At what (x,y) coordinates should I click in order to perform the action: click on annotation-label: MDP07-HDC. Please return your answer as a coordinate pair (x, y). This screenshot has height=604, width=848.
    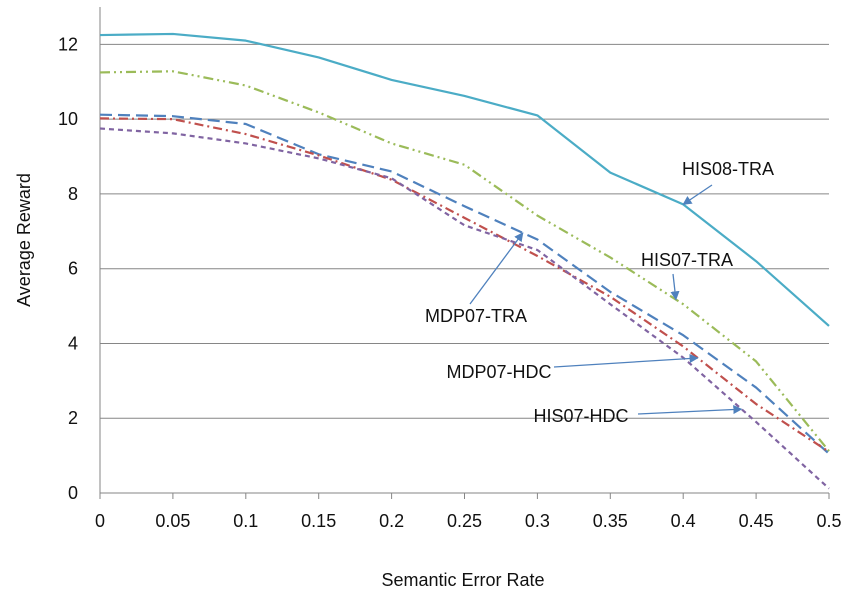
    Looking at the image, I should click on (498, 372).